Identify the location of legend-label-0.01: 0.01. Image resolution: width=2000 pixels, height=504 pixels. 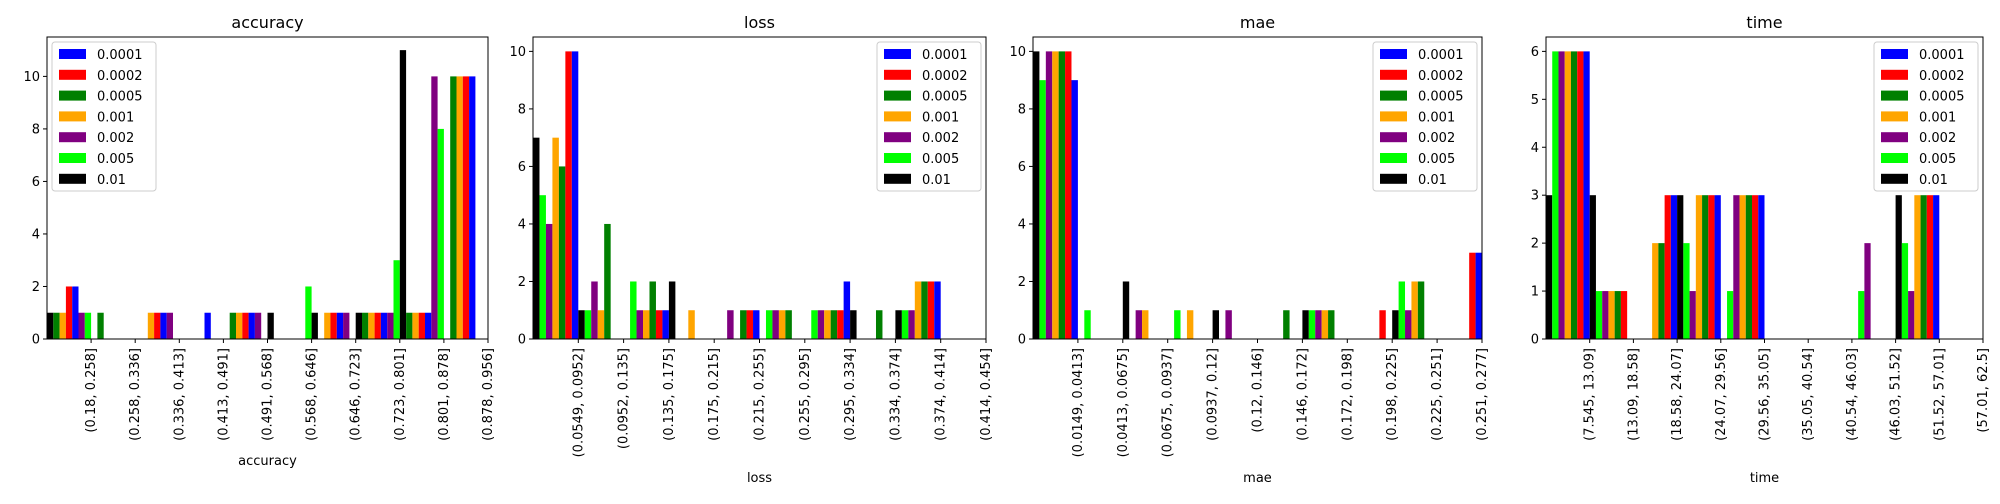
(936, 180).